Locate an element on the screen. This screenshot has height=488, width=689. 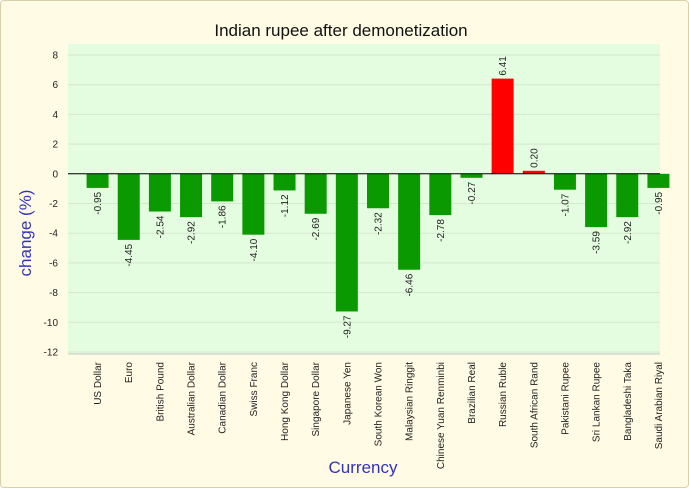
data-label: -9.27 is located at coordinates (347, 326).